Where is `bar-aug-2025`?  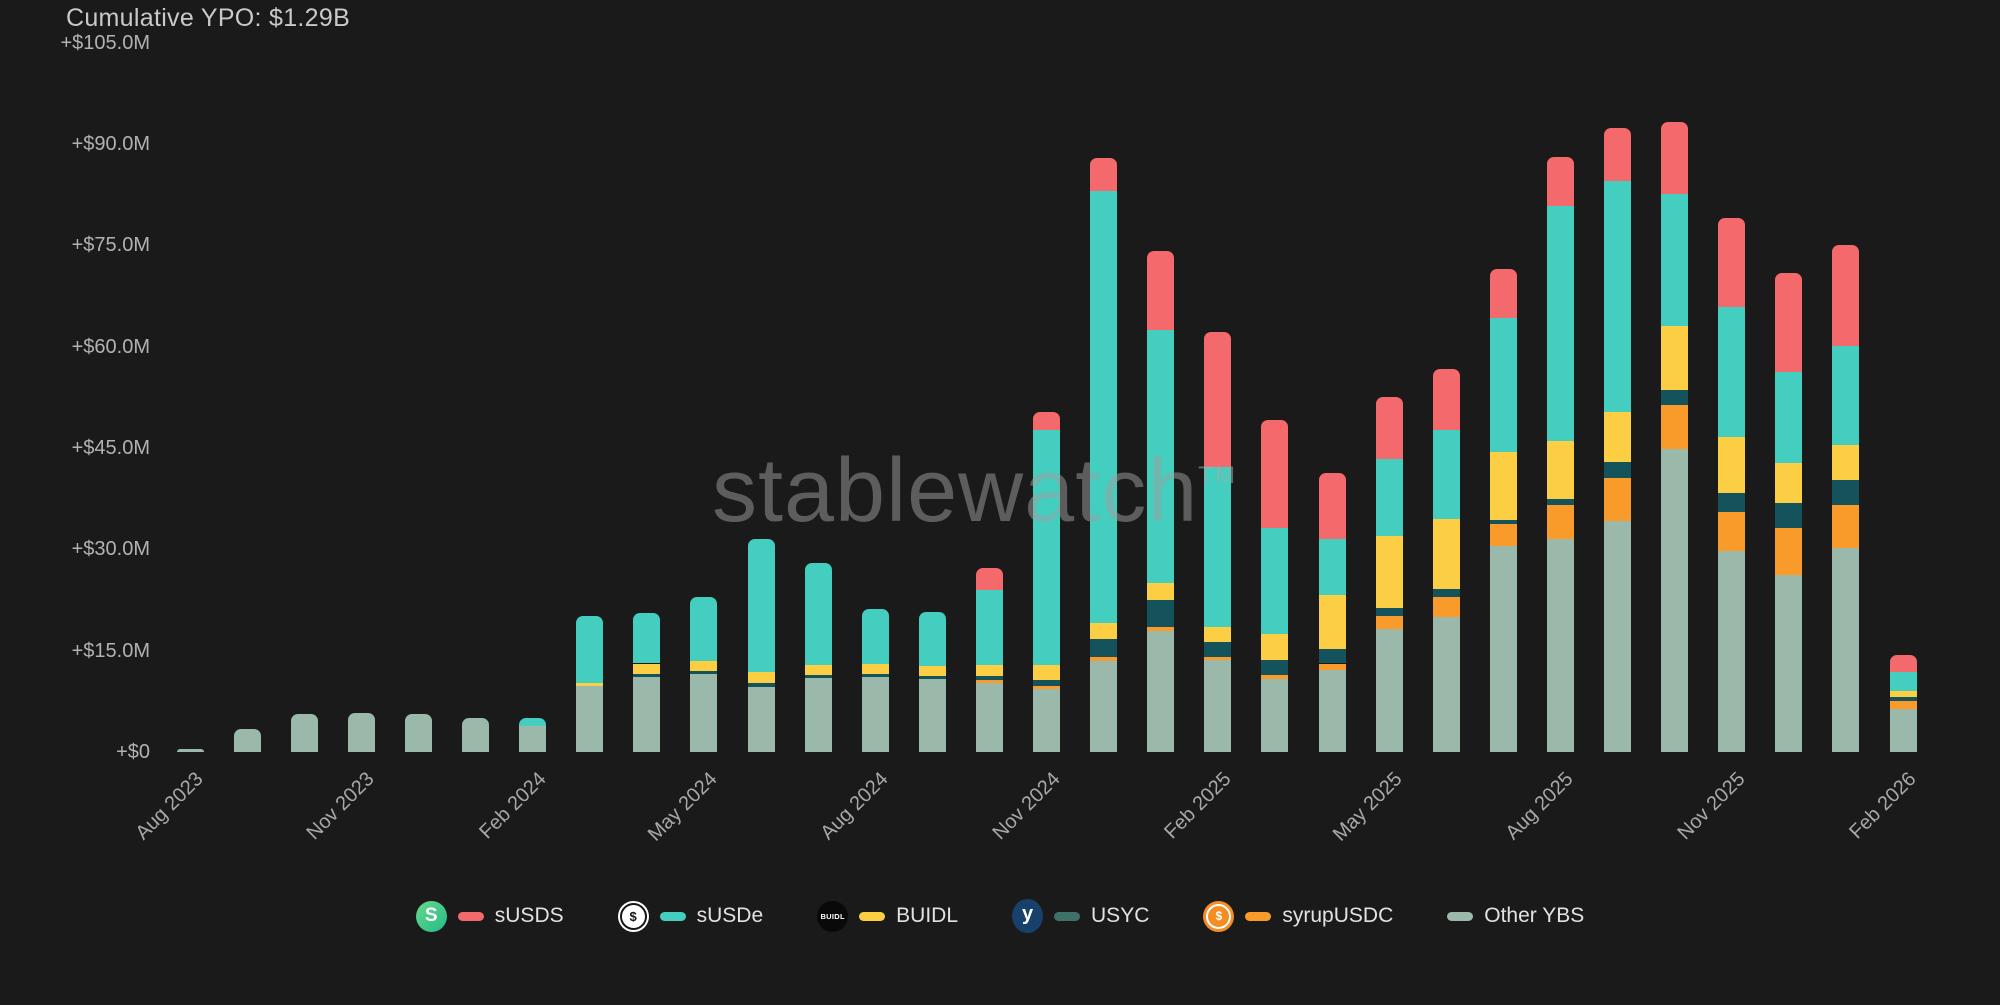
bar-aug-2025 is located at coordinates (1560, 376).